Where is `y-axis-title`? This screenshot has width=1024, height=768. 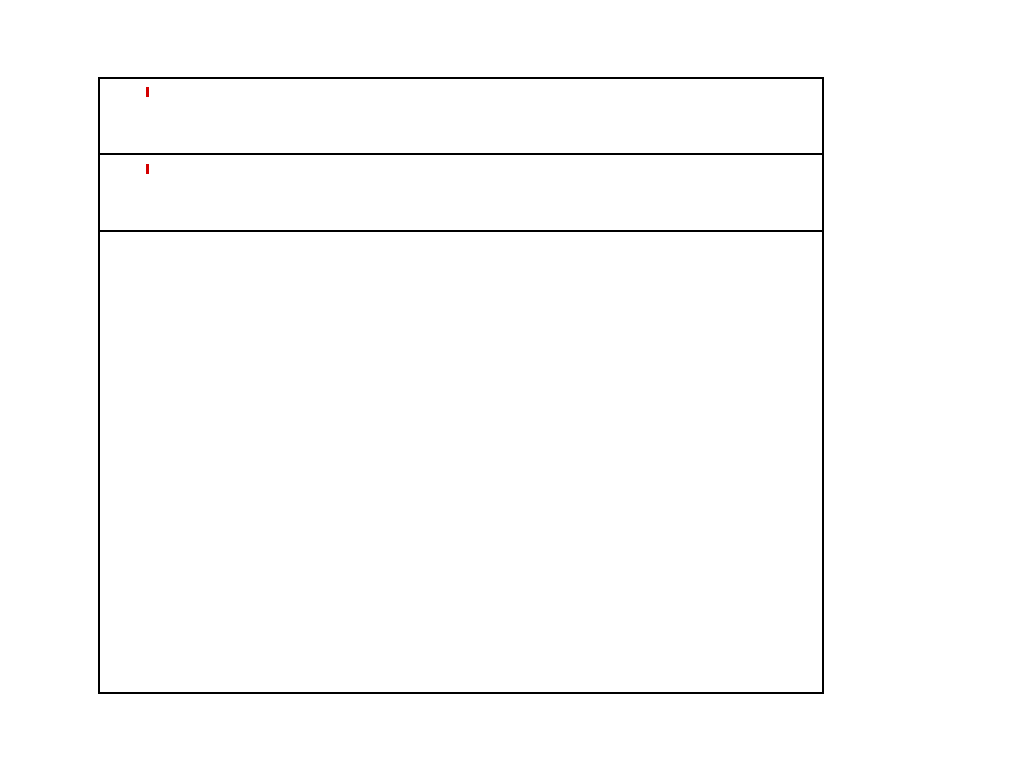 y-axis-title is located at coordinates (41, 460).